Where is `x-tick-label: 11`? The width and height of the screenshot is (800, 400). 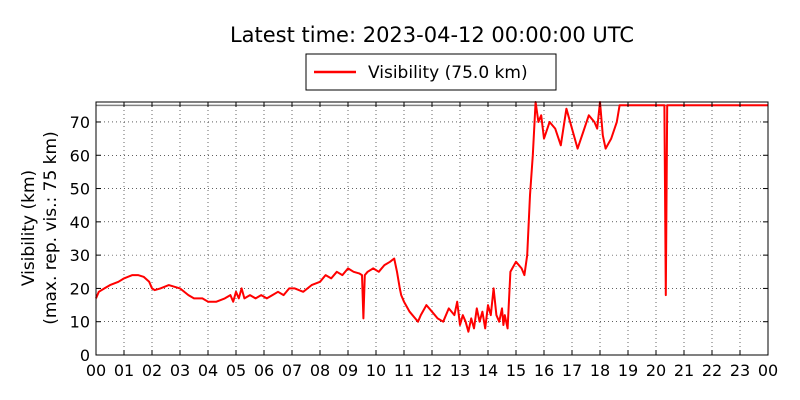
x-tick-label: 11 is located at coordinates (404, 370).